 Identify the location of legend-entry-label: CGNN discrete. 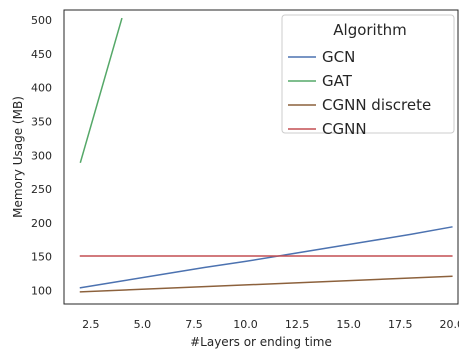
(376, 105).